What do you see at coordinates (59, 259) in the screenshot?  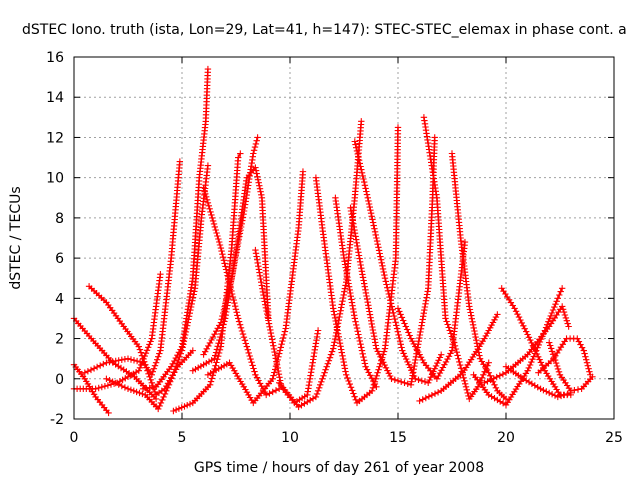 I see `y-tick-label: 6` at bounding box center [59, 259].